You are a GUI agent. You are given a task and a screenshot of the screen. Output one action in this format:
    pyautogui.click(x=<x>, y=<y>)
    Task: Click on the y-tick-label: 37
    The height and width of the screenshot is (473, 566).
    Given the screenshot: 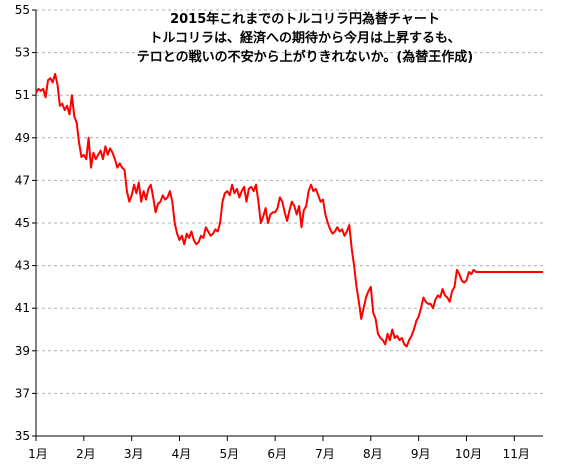 What is the action you would take?
    pyautogui.click(x=22, y=393)
    